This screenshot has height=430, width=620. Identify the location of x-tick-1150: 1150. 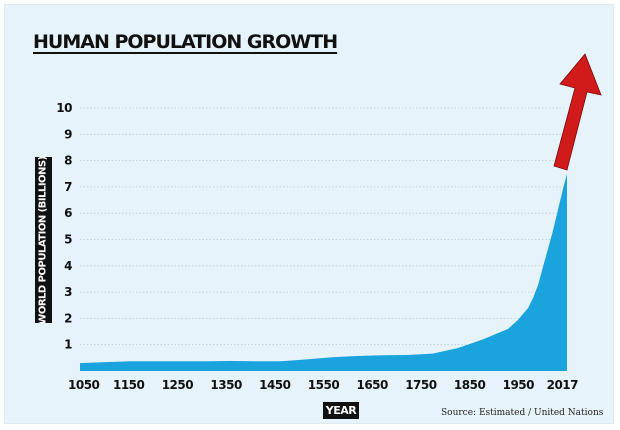
(129, 385).